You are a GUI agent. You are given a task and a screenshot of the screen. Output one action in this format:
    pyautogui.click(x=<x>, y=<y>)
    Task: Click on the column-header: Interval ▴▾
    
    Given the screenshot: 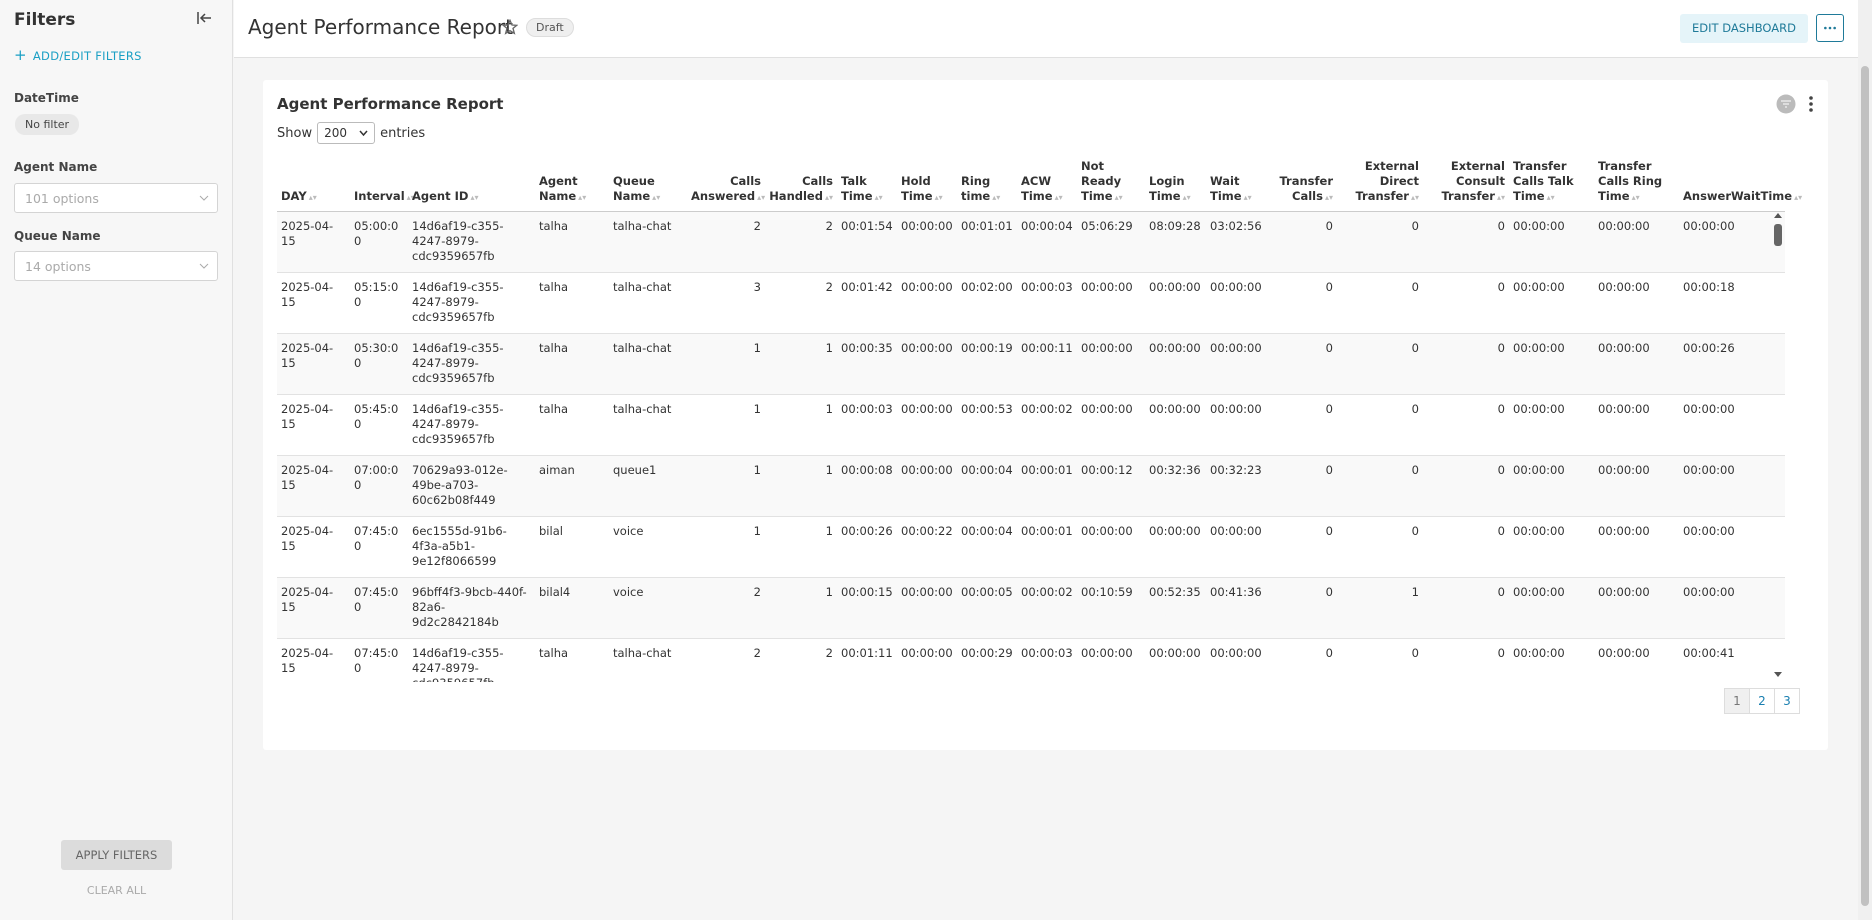 What is the action you would take?
    pyautogui.click(x=382, y=183)
    